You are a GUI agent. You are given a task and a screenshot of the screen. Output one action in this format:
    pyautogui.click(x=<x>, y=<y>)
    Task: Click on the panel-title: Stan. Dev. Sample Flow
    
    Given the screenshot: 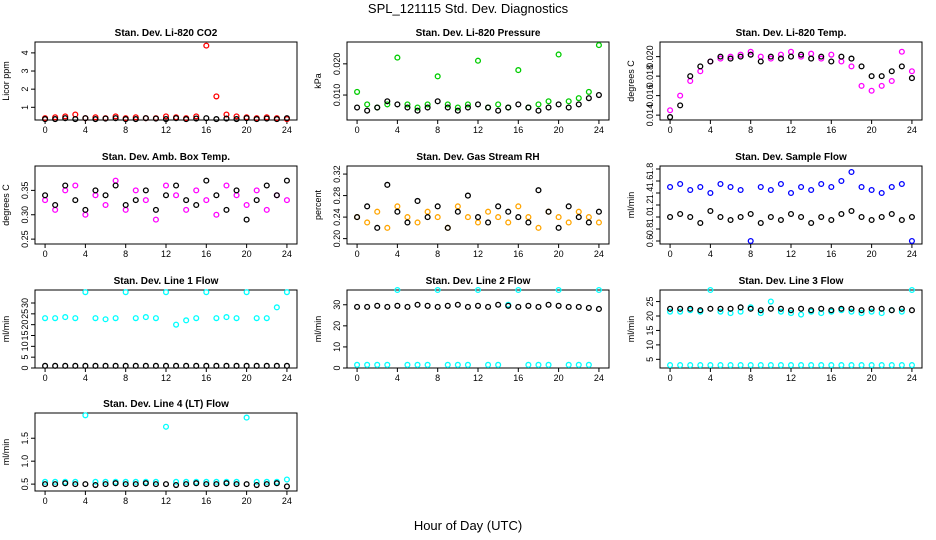 What is the action you would take?
    pyautogui.click(x=791, y=157)
    